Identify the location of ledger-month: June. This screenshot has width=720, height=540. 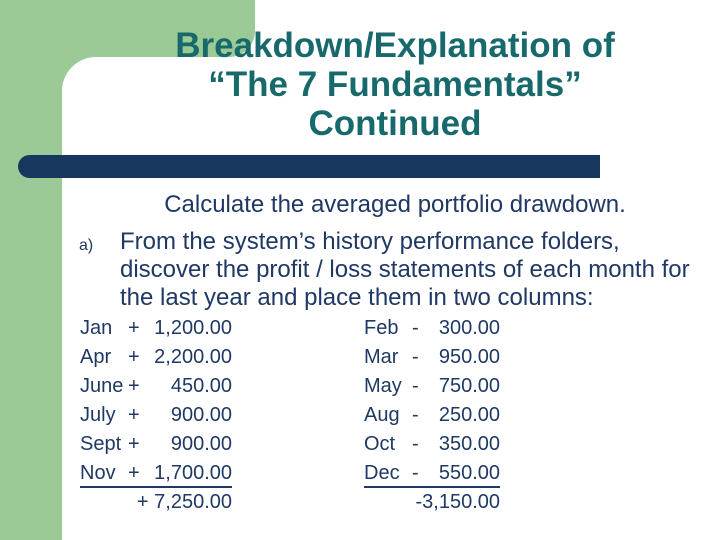
(102, 386).